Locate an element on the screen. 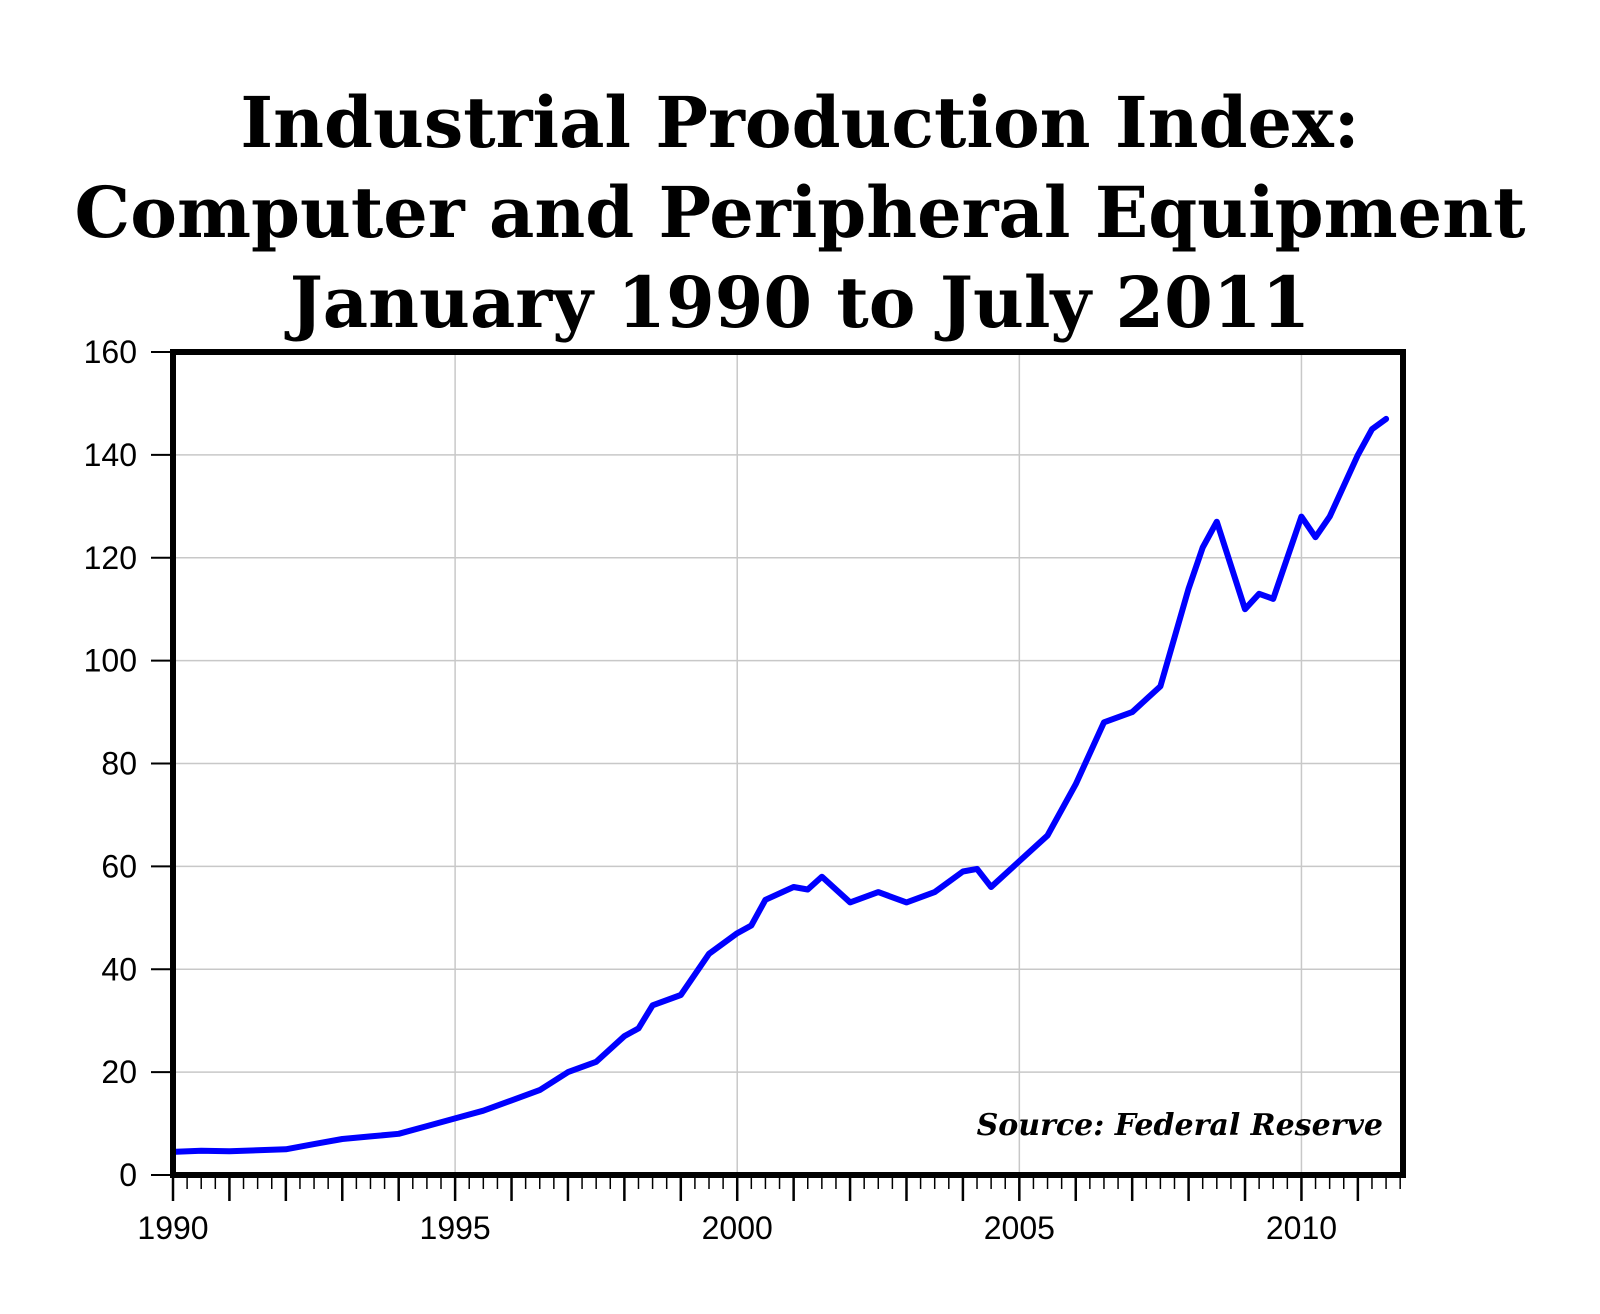 This screenshot has height=1314, width=1600. chart-title-line-2: Computer and Peripheral Equipment is located at coordinates (800, 212).